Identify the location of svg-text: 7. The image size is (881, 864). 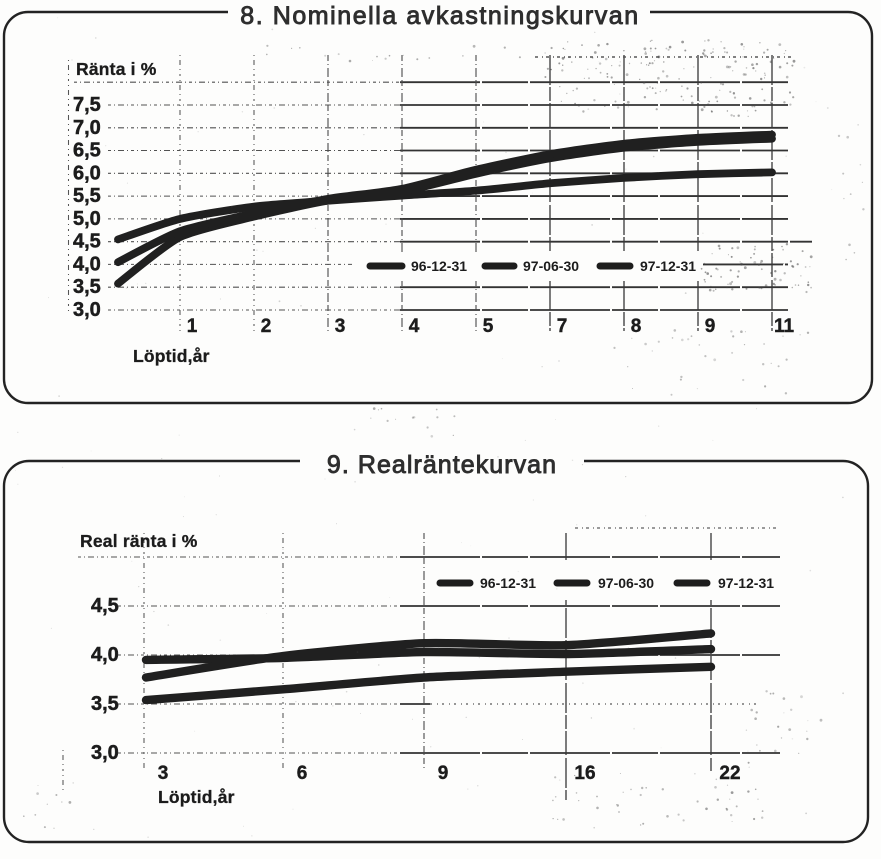
(562, 326).